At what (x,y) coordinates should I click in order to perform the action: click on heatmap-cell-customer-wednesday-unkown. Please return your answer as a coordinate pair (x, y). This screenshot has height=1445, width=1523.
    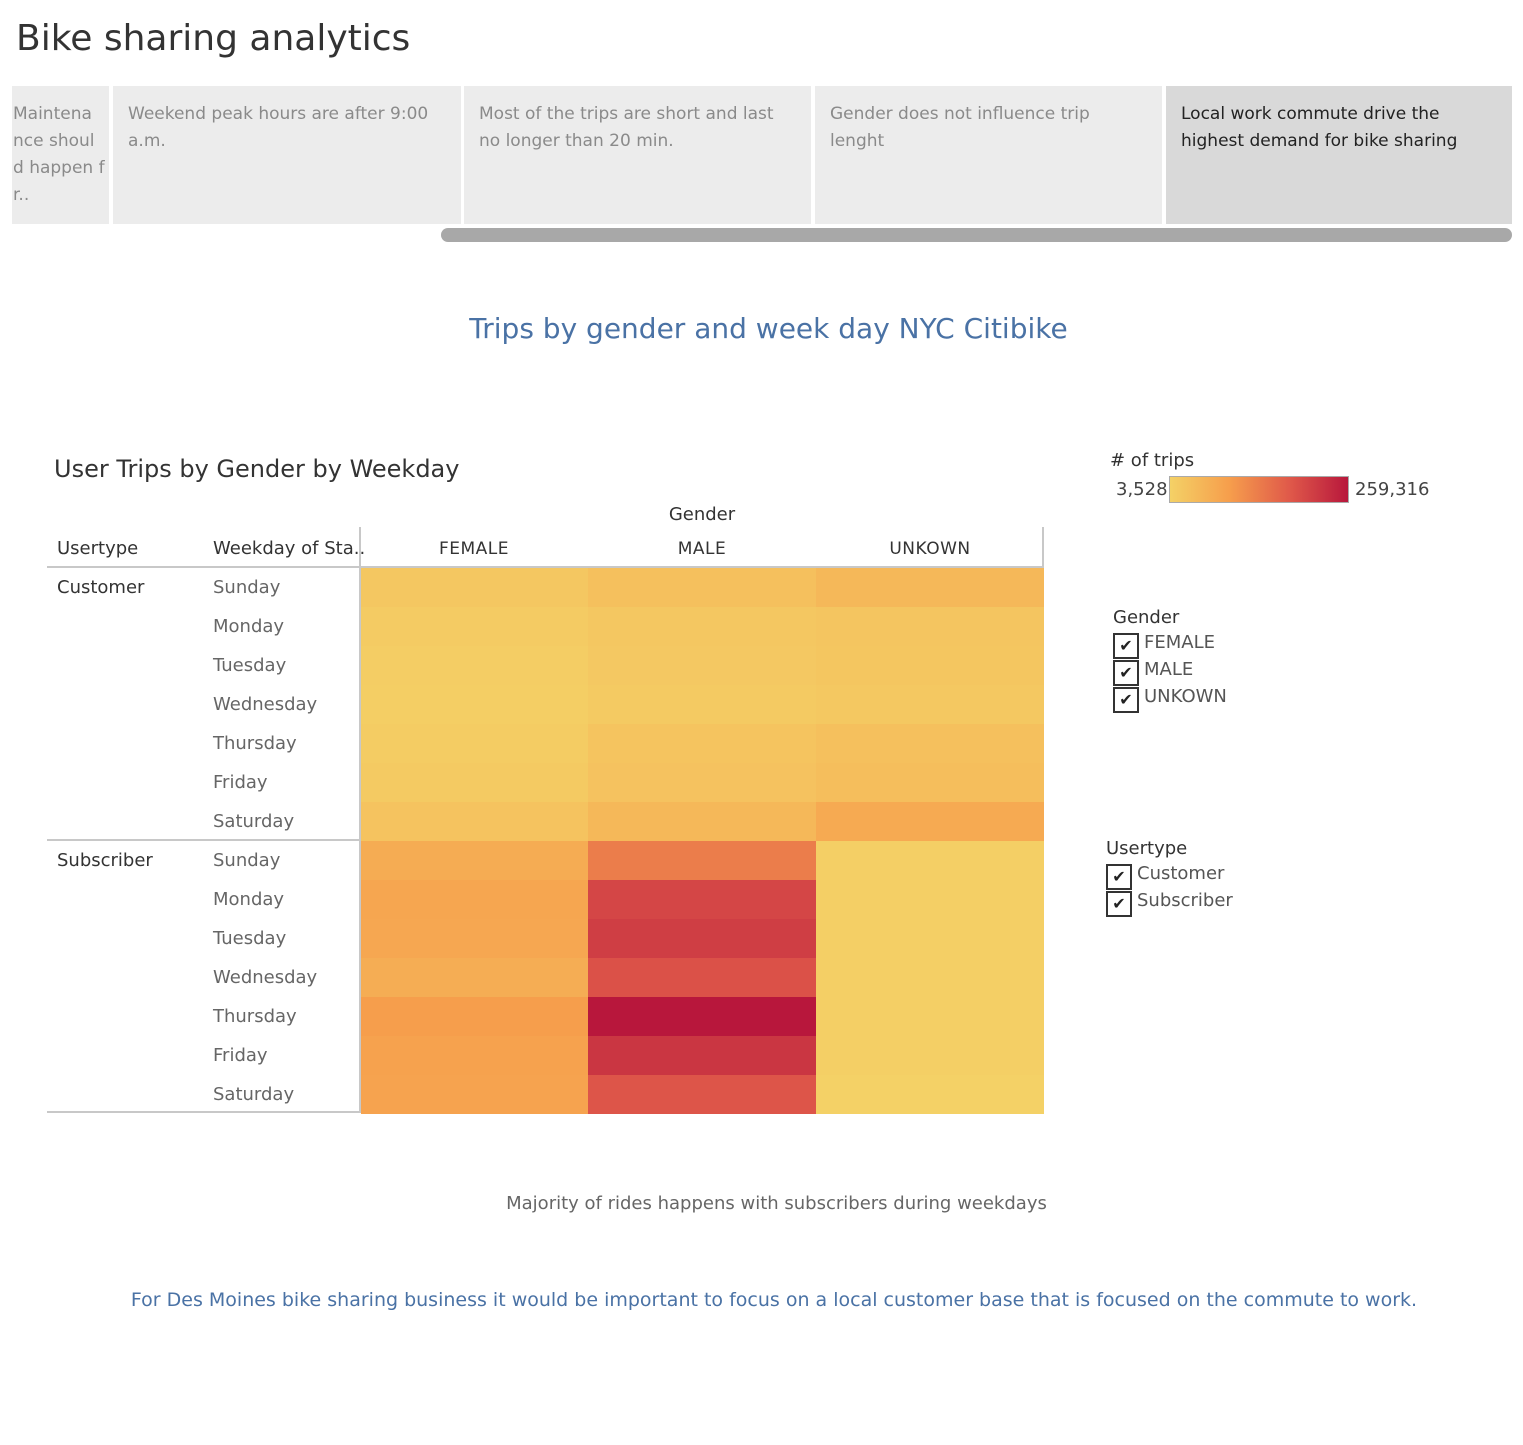
    Looking at the image, I should click on (929, 704).